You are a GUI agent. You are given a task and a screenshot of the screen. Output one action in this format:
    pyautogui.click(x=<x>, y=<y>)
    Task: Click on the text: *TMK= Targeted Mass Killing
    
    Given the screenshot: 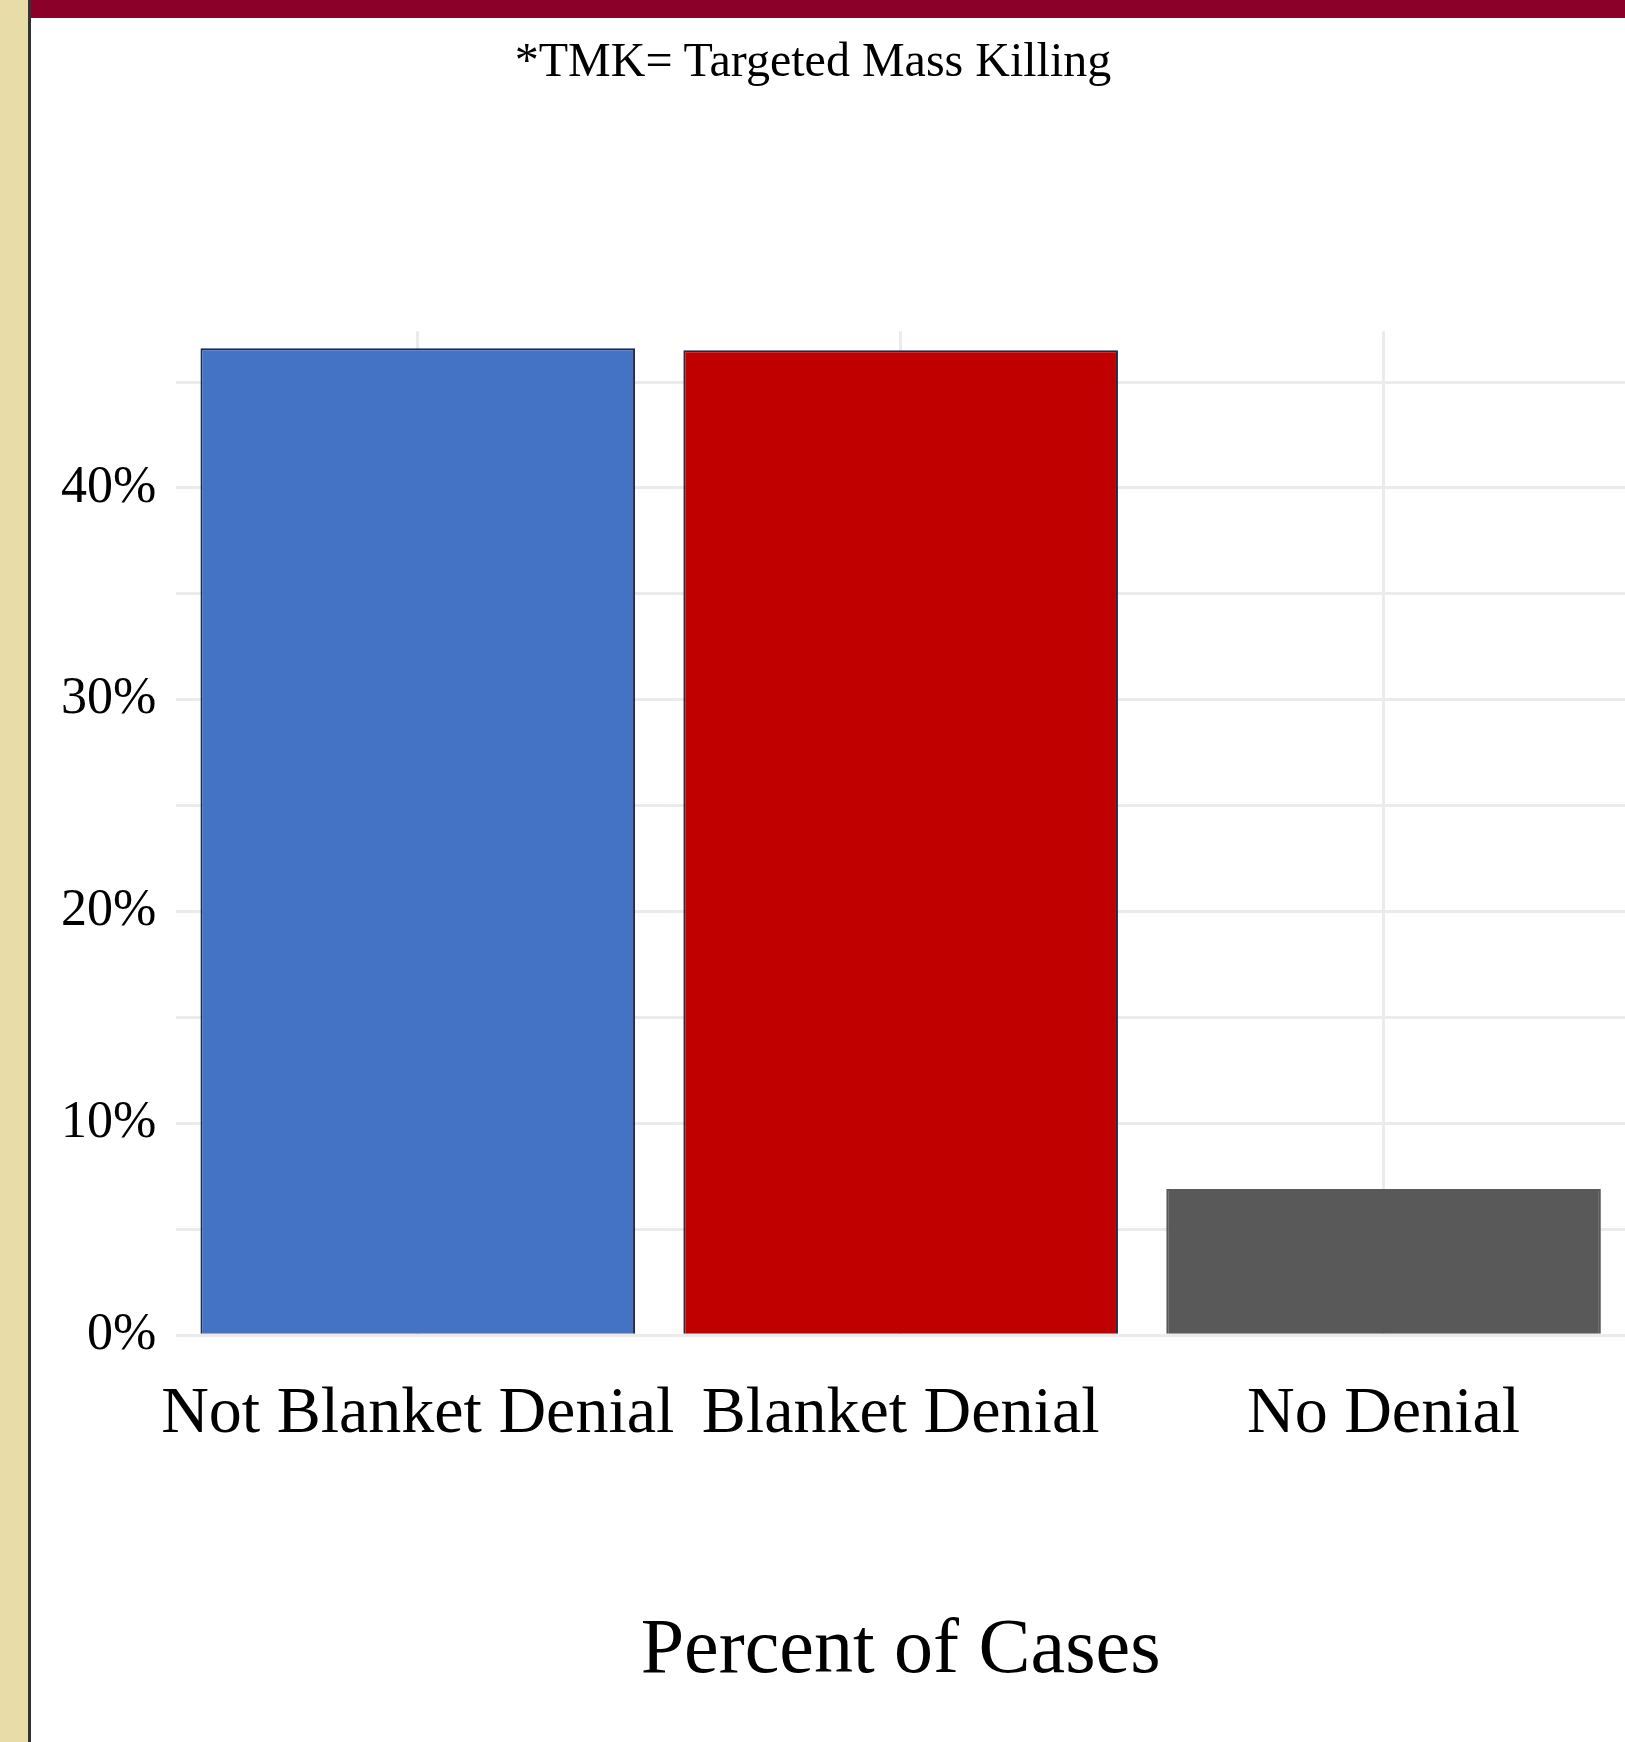 What is the action you would take?
    pyautogui.click(x=813, y=59)
    